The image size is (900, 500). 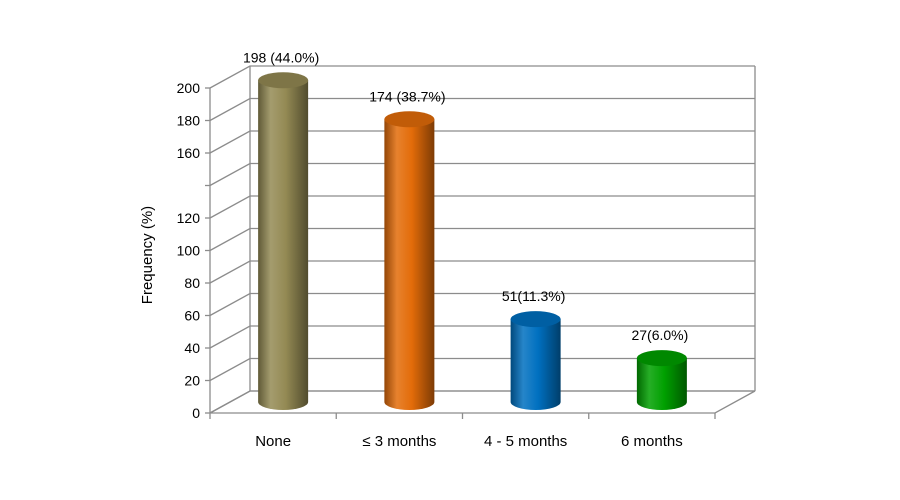 I want to click on y-tick-label: 120, so click(x=189, y=218).